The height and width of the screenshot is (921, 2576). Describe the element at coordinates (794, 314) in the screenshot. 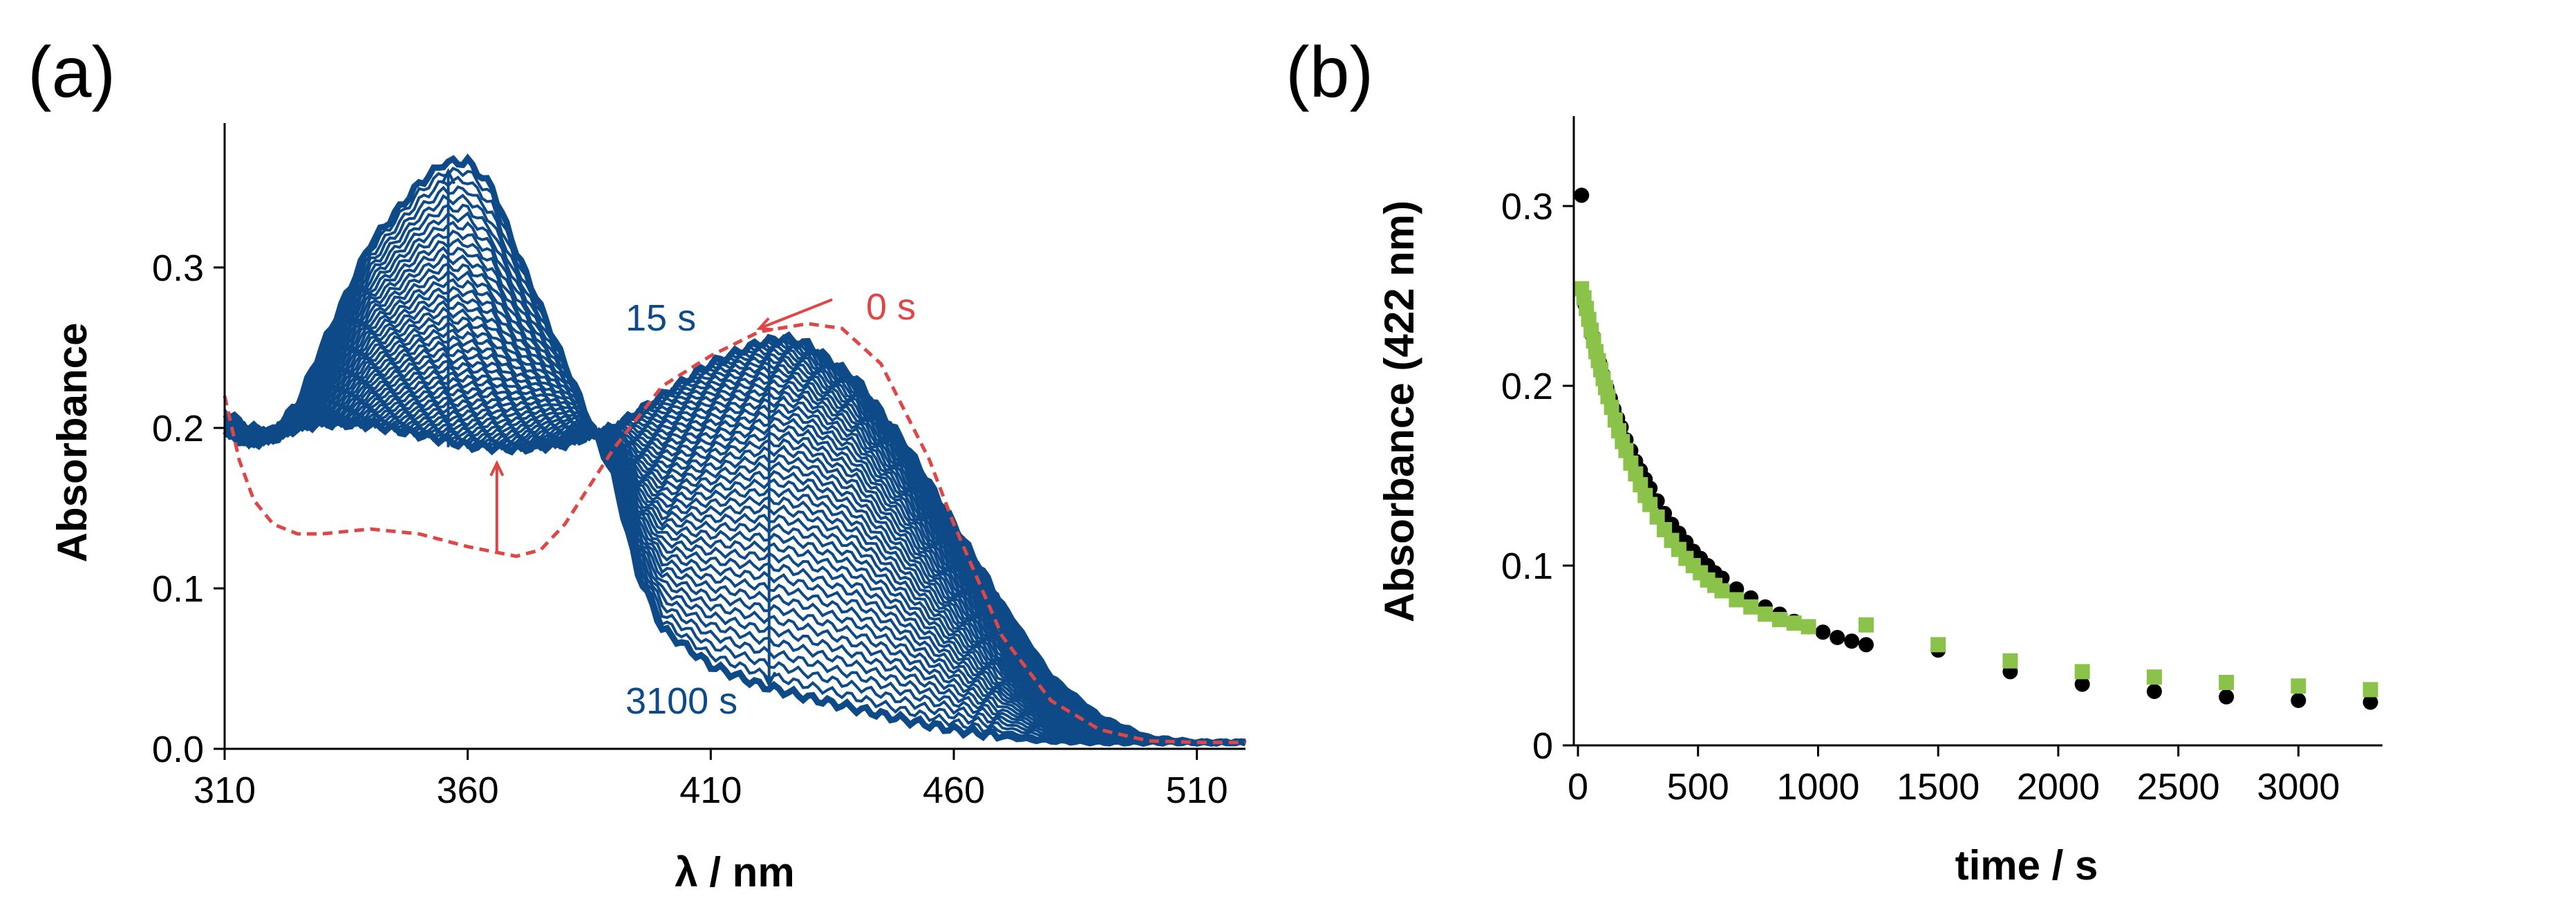

I see `red-arrow-0s` at that location.